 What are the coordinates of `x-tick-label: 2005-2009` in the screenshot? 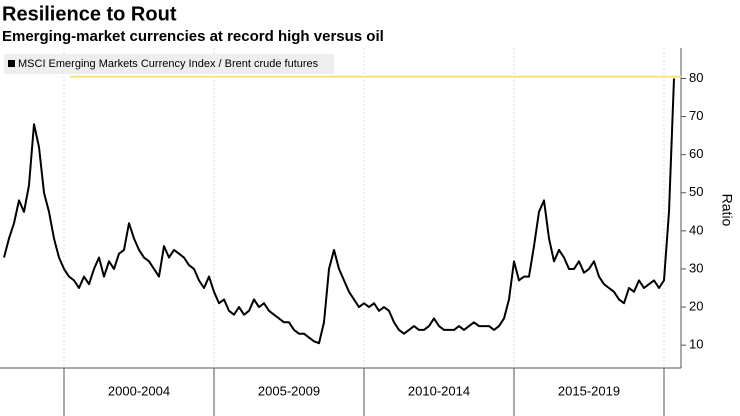 It's located at (289, 390).